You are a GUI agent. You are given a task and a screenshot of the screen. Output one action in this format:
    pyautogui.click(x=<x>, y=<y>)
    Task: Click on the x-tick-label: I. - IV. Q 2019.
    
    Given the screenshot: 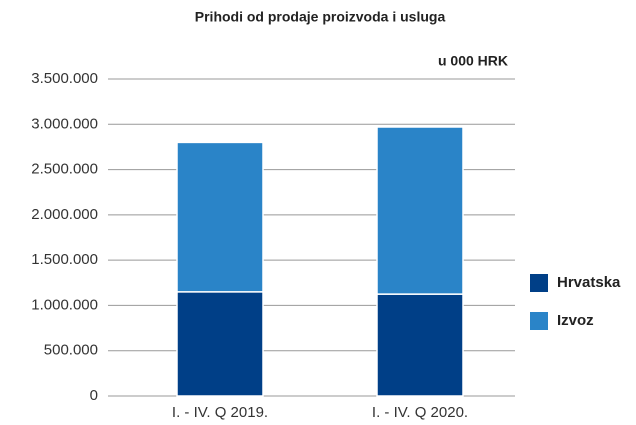 What is the action you would take?
    pyautogui.click(x=220, y=412)
    